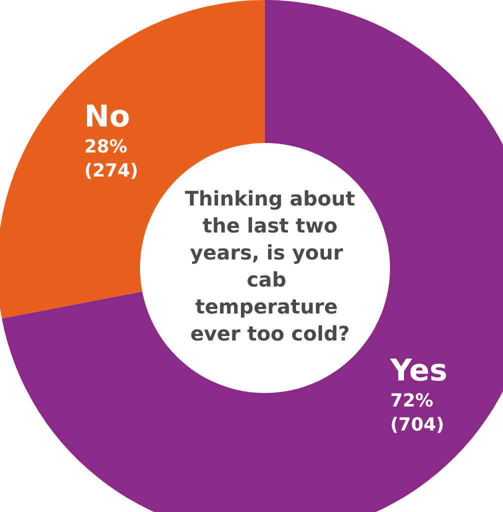 Image resolution: width=503 pixels, height=512 pixels. Describe the element at coordinates (111, 159) in the screenshot. I see `data-label: 28% (274)` at that location.